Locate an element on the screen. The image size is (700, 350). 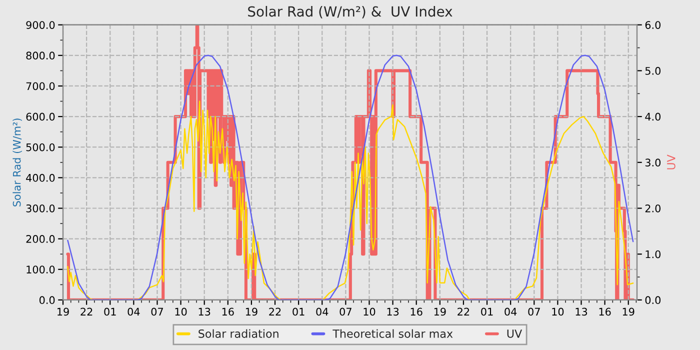
y-tick-label: 600.0 is located at coordinates (40, 116).